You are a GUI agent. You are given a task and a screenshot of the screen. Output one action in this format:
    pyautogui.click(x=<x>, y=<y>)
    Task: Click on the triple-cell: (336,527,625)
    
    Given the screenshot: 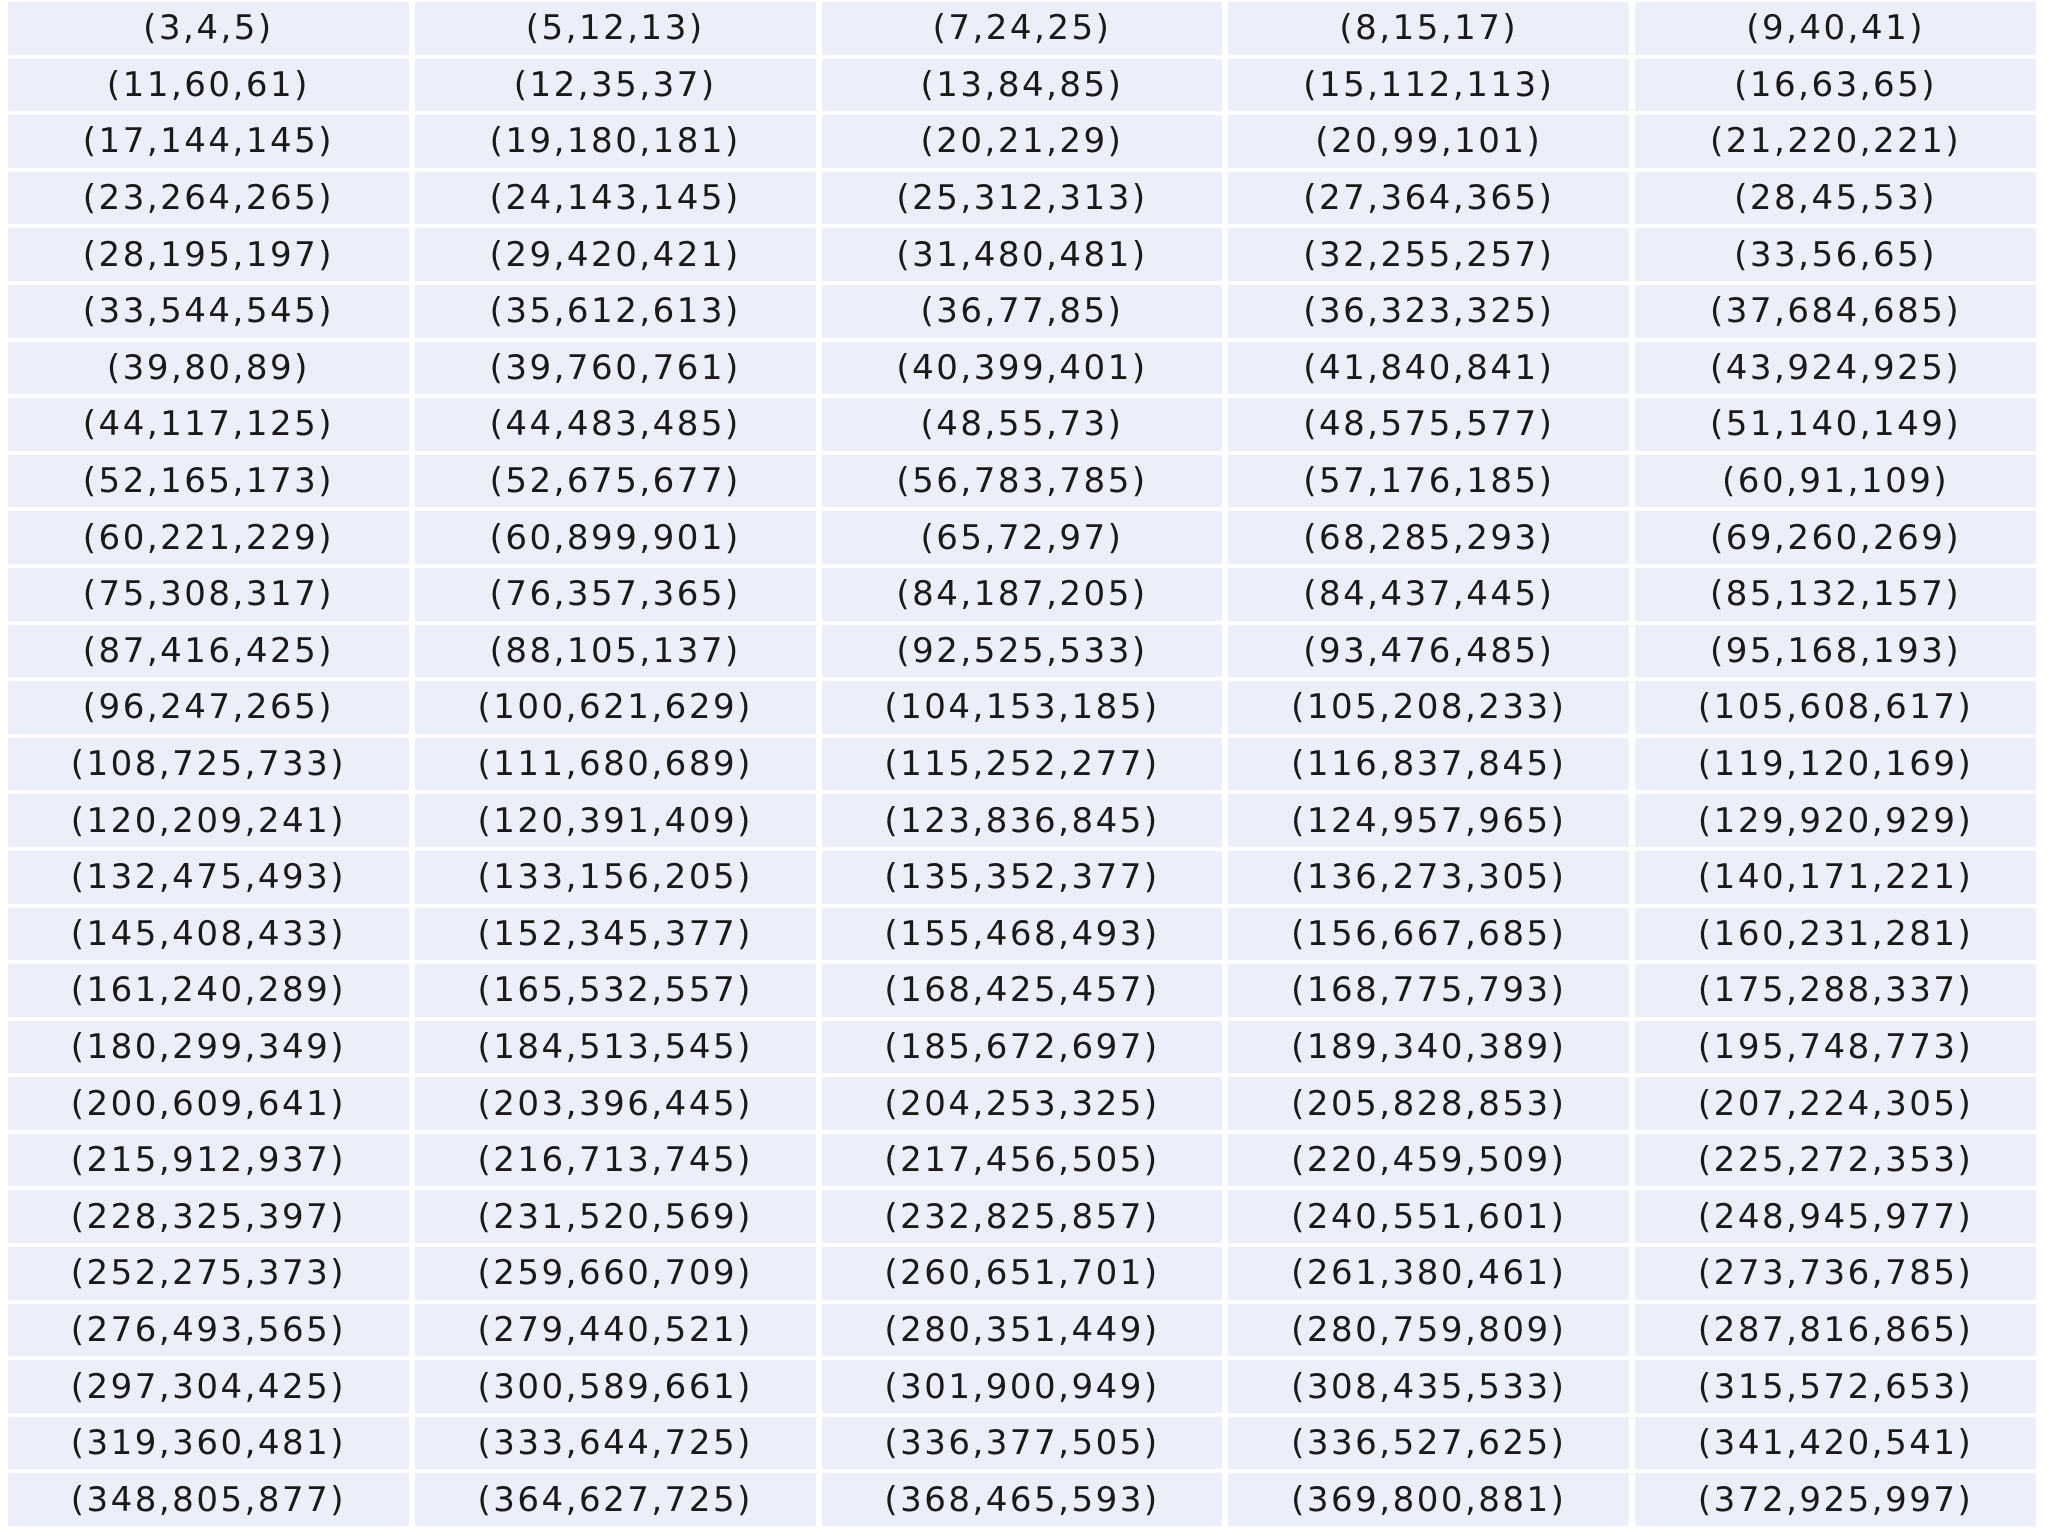 What is the action you would take?
    pyautogui.click(x=1429, y=1443)
    